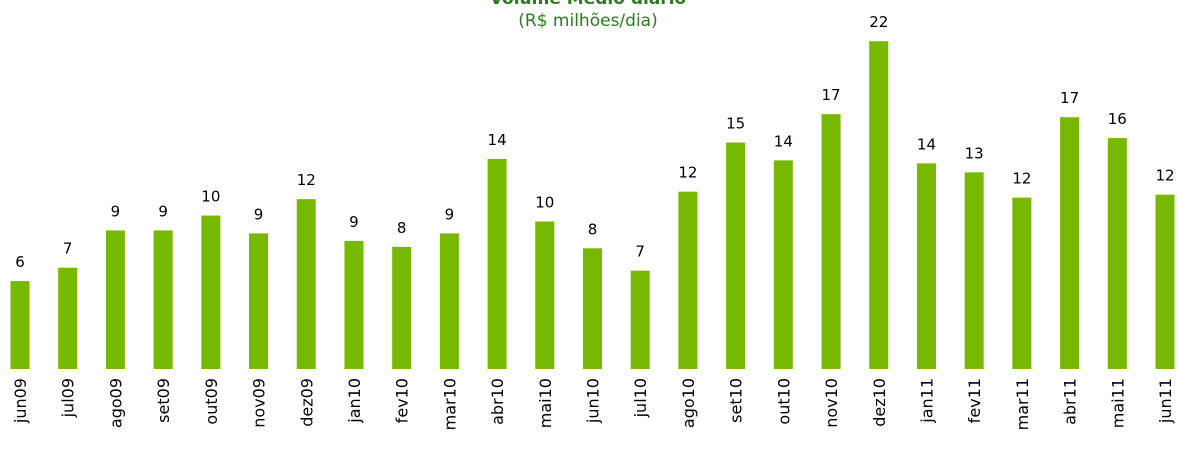 Image resolution: width=1177 pixels, height=454 pixels. What do you see at coordinates (974, 153) in the screenshot?
I see `value-label: 13` at bounding box center [974, 153].